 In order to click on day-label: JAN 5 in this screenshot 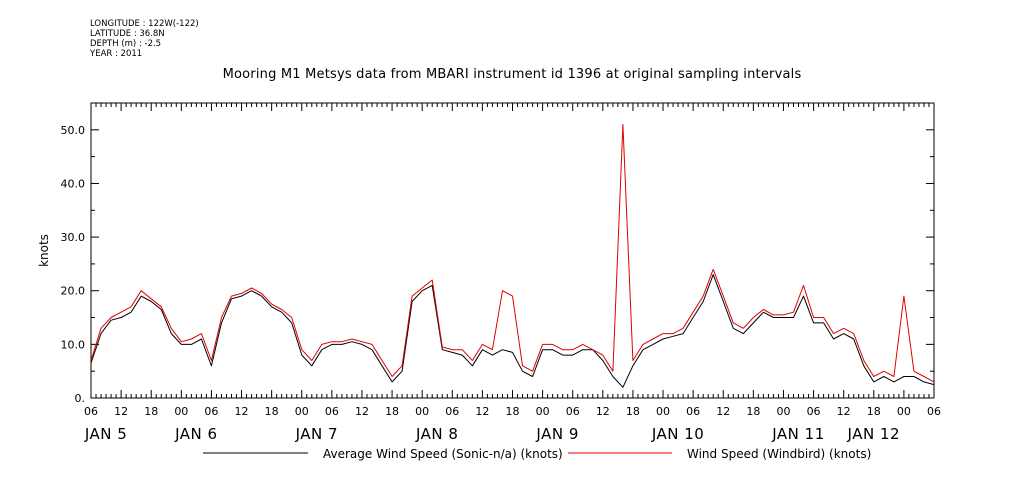, I will do `click(105, 434)`.